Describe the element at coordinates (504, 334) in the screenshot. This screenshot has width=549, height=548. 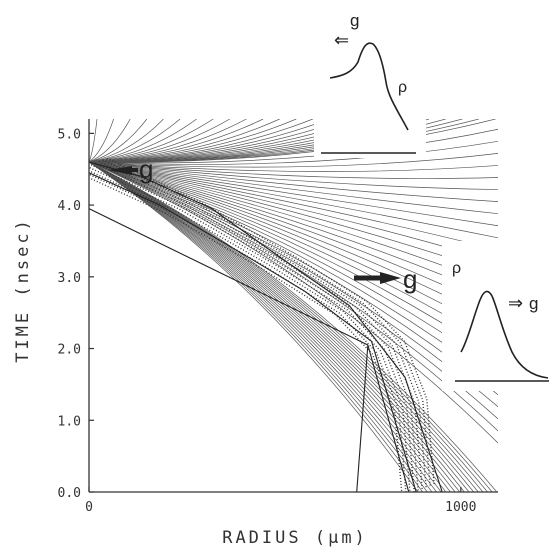
I see `inset-right-curve` at that location.